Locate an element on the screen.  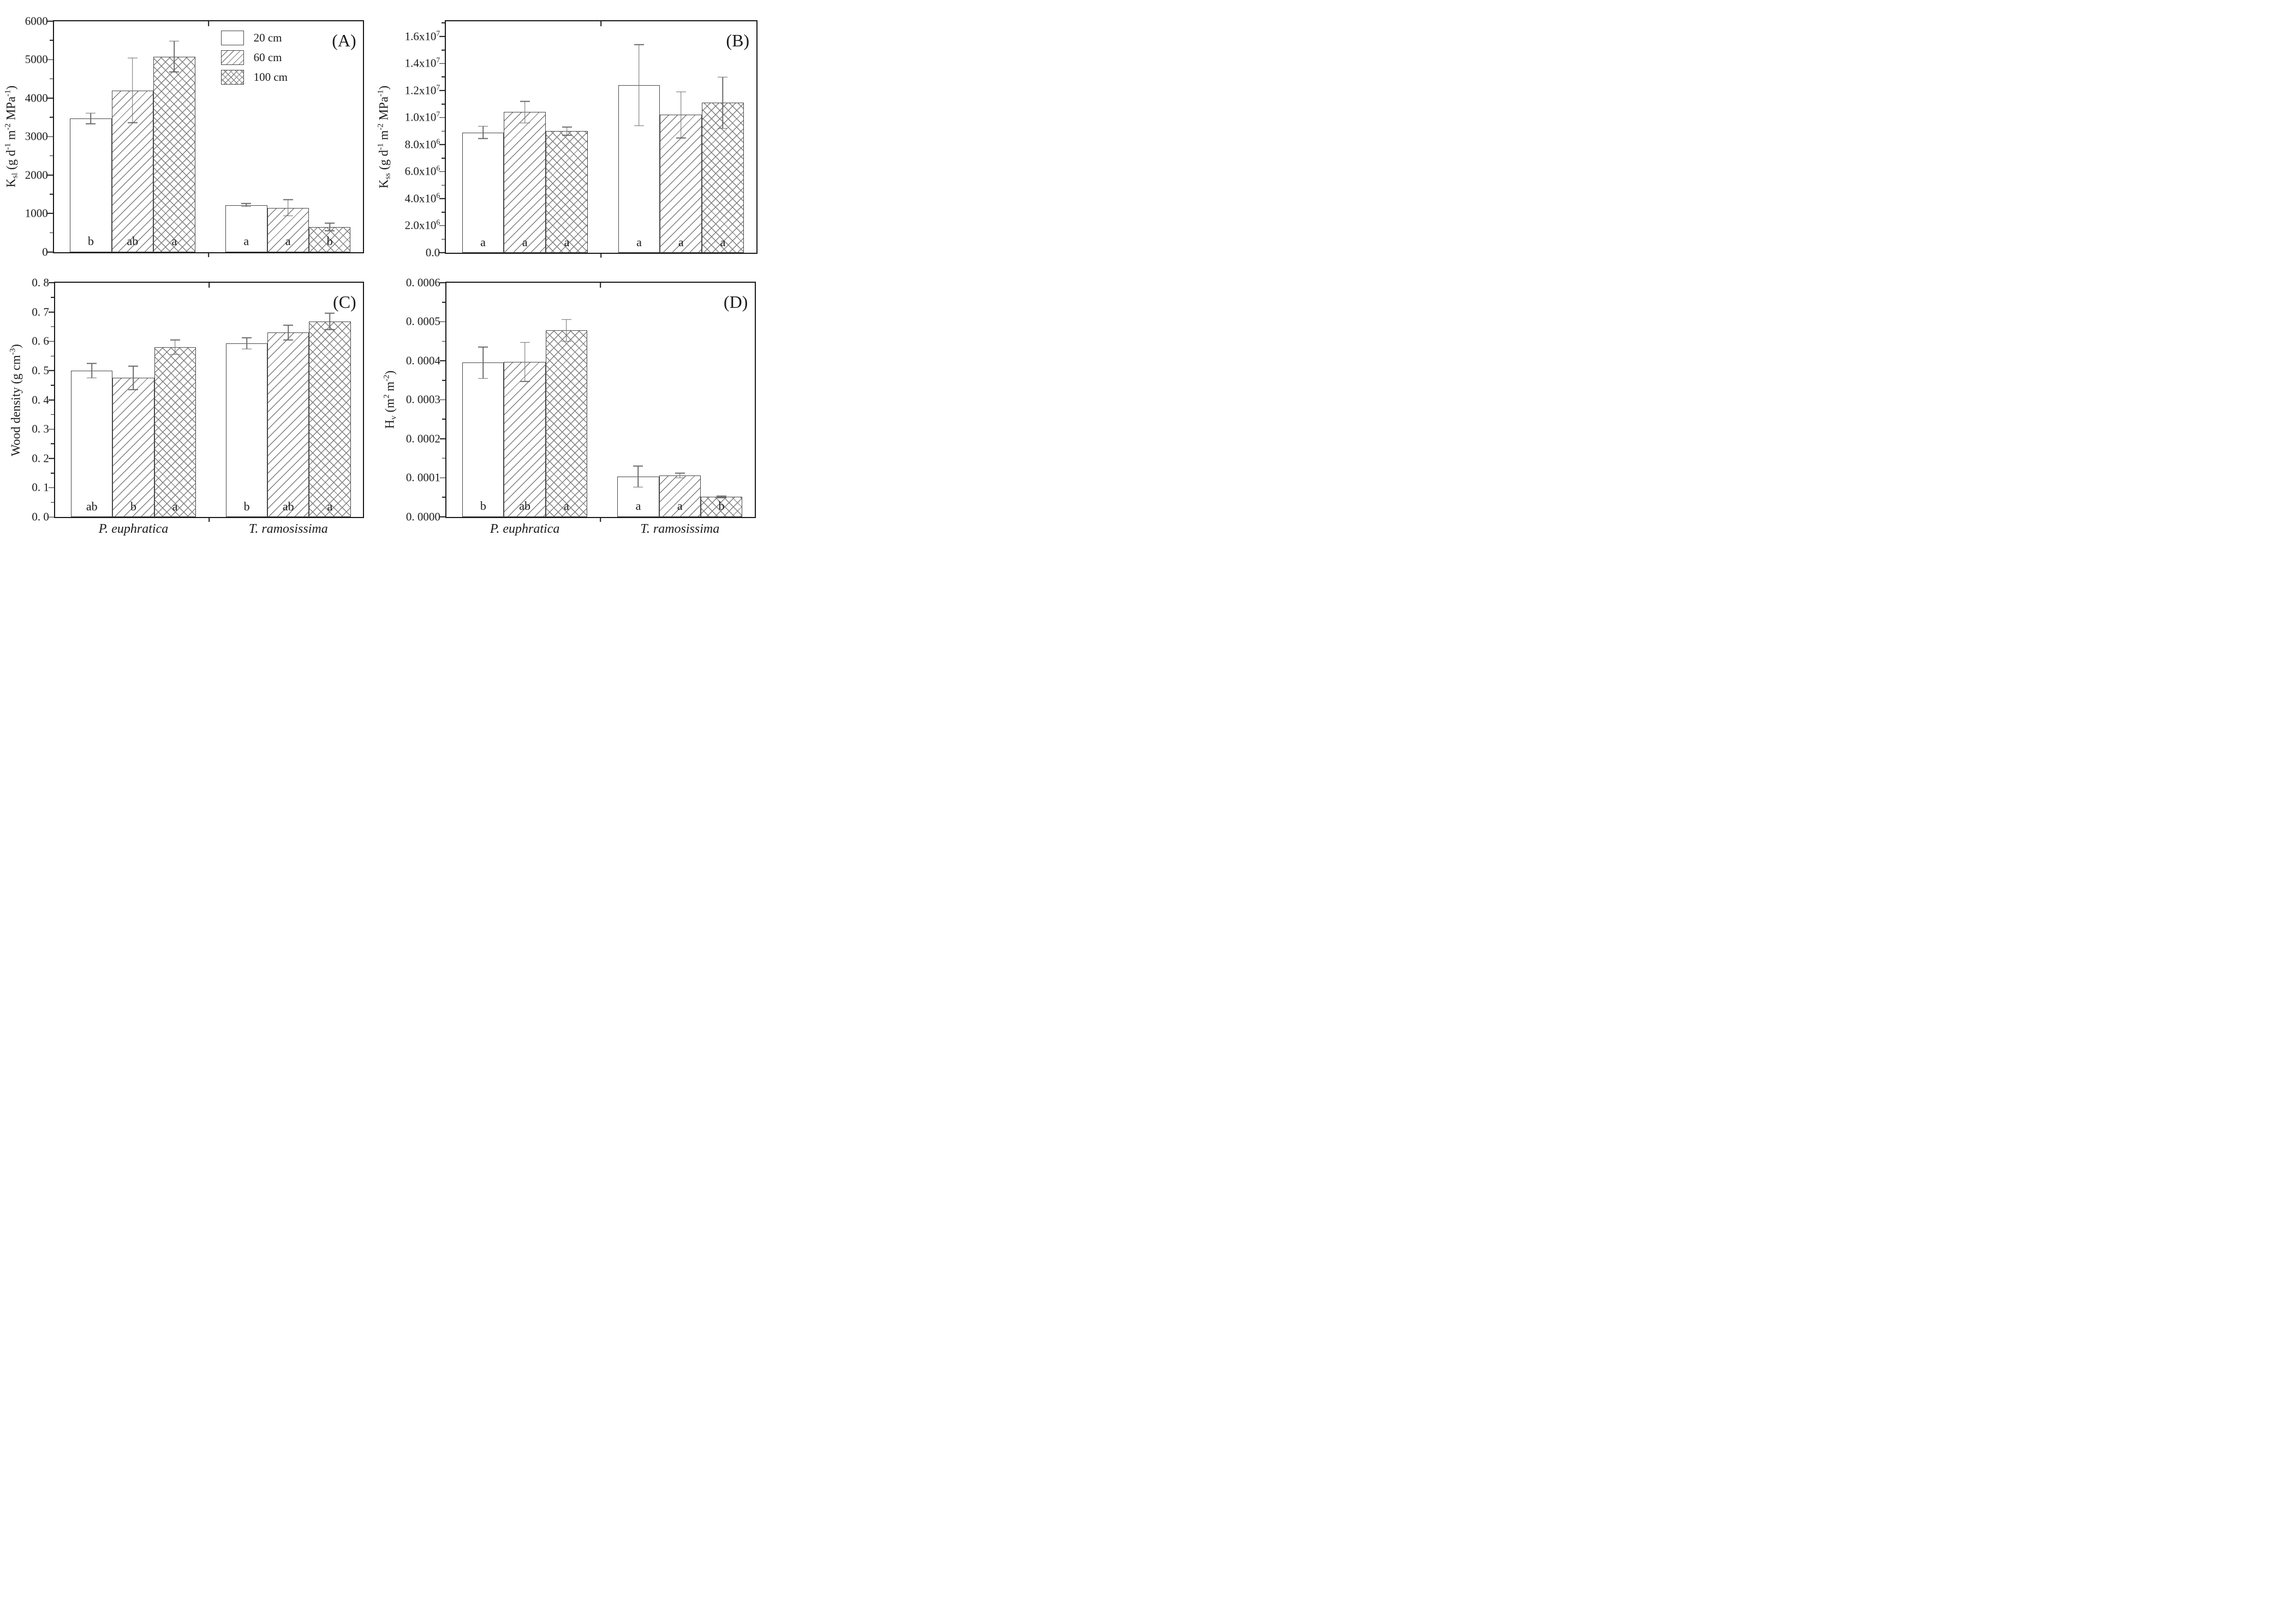
text-segment: 0. 6 is located at coordinates (40, 341).